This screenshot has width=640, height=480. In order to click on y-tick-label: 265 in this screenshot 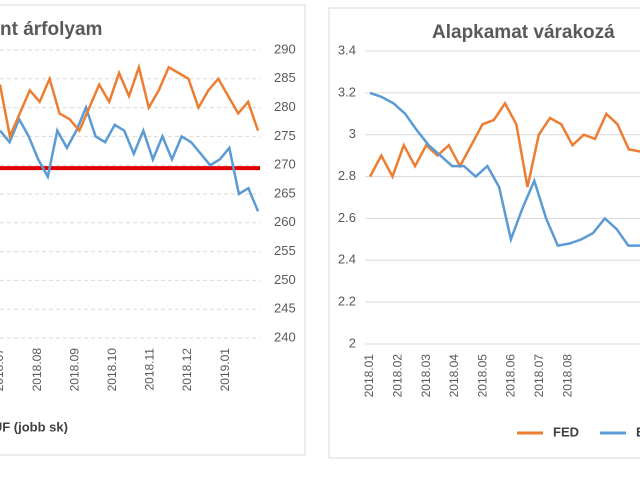, I will do `click(285, 192)`.